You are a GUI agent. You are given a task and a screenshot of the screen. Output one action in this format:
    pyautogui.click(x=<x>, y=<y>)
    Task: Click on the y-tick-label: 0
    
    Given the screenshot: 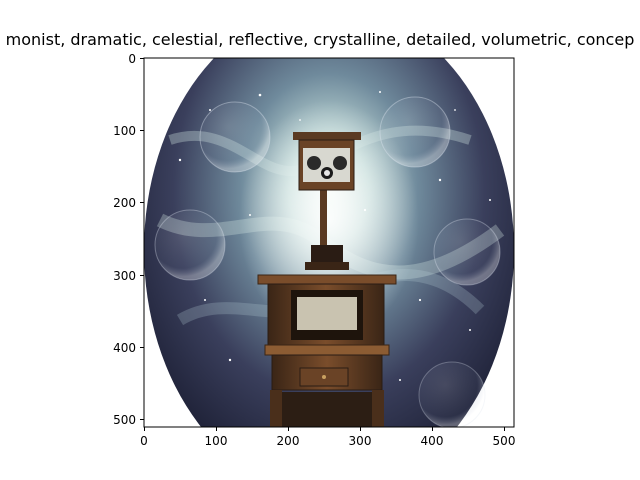 What is the action you would take?
    pyautogui.click(x=132, y=59)
    